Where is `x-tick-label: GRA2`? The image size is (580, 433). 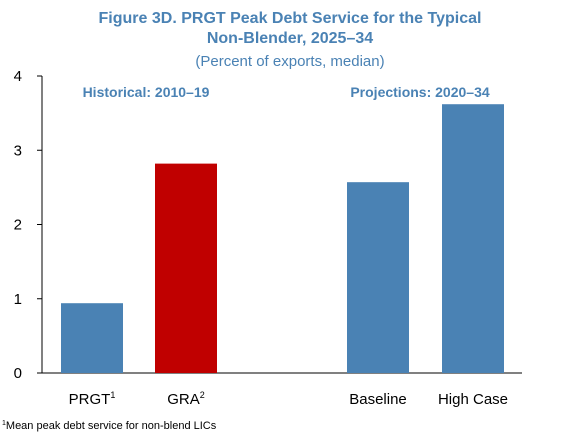
x-tick-label: GRA2 is located at coordinates (186, 399).